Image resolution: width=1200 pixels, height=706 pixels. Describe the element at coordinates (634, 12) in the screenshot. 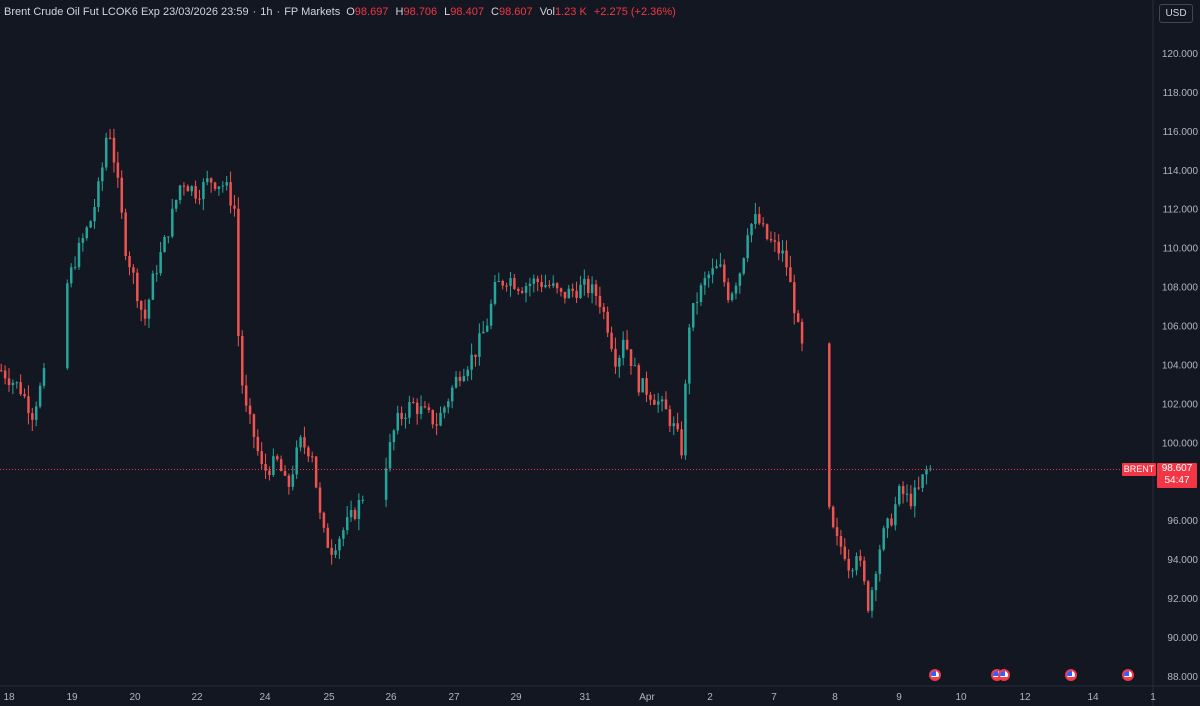

I see `change-value: +2.275 (+2.36%)` at that location.